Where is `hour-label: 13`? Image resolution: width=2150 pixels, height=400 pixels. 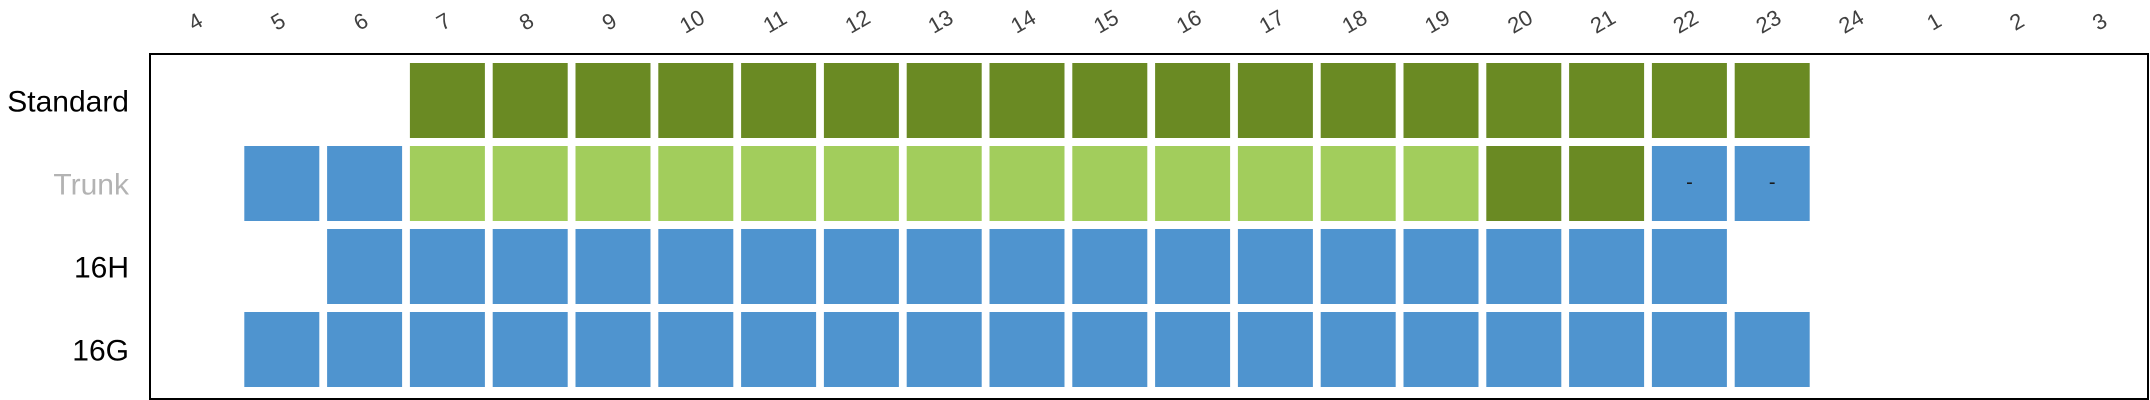
hour-label: 13 is located at coordinates (941, 22).